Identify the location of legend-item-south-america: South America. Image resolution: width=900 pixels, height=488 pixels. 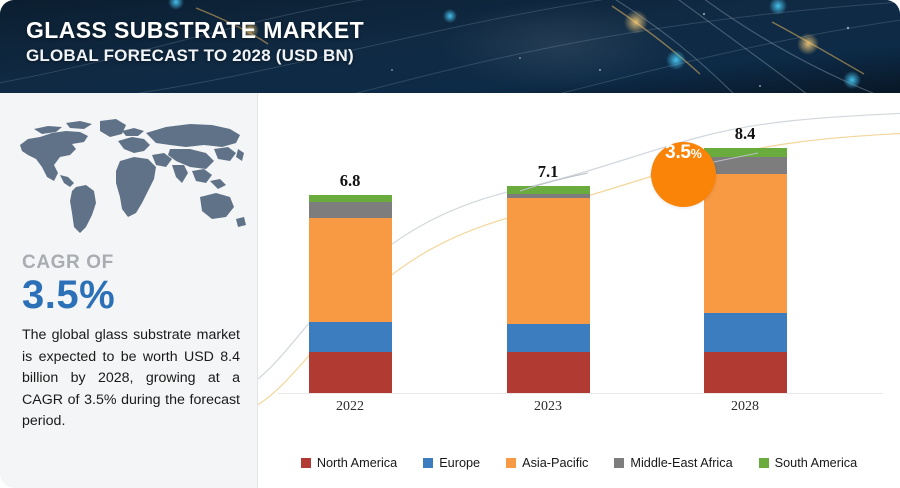
(808, 463).